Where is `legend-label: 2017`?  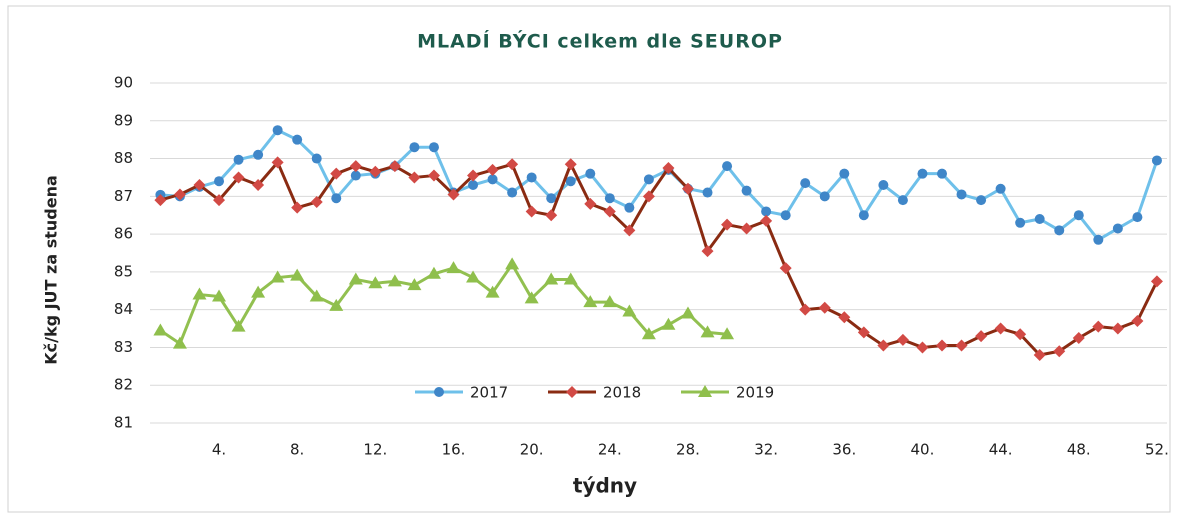 legend-label: 2017 is located at coordinates (489, 393).